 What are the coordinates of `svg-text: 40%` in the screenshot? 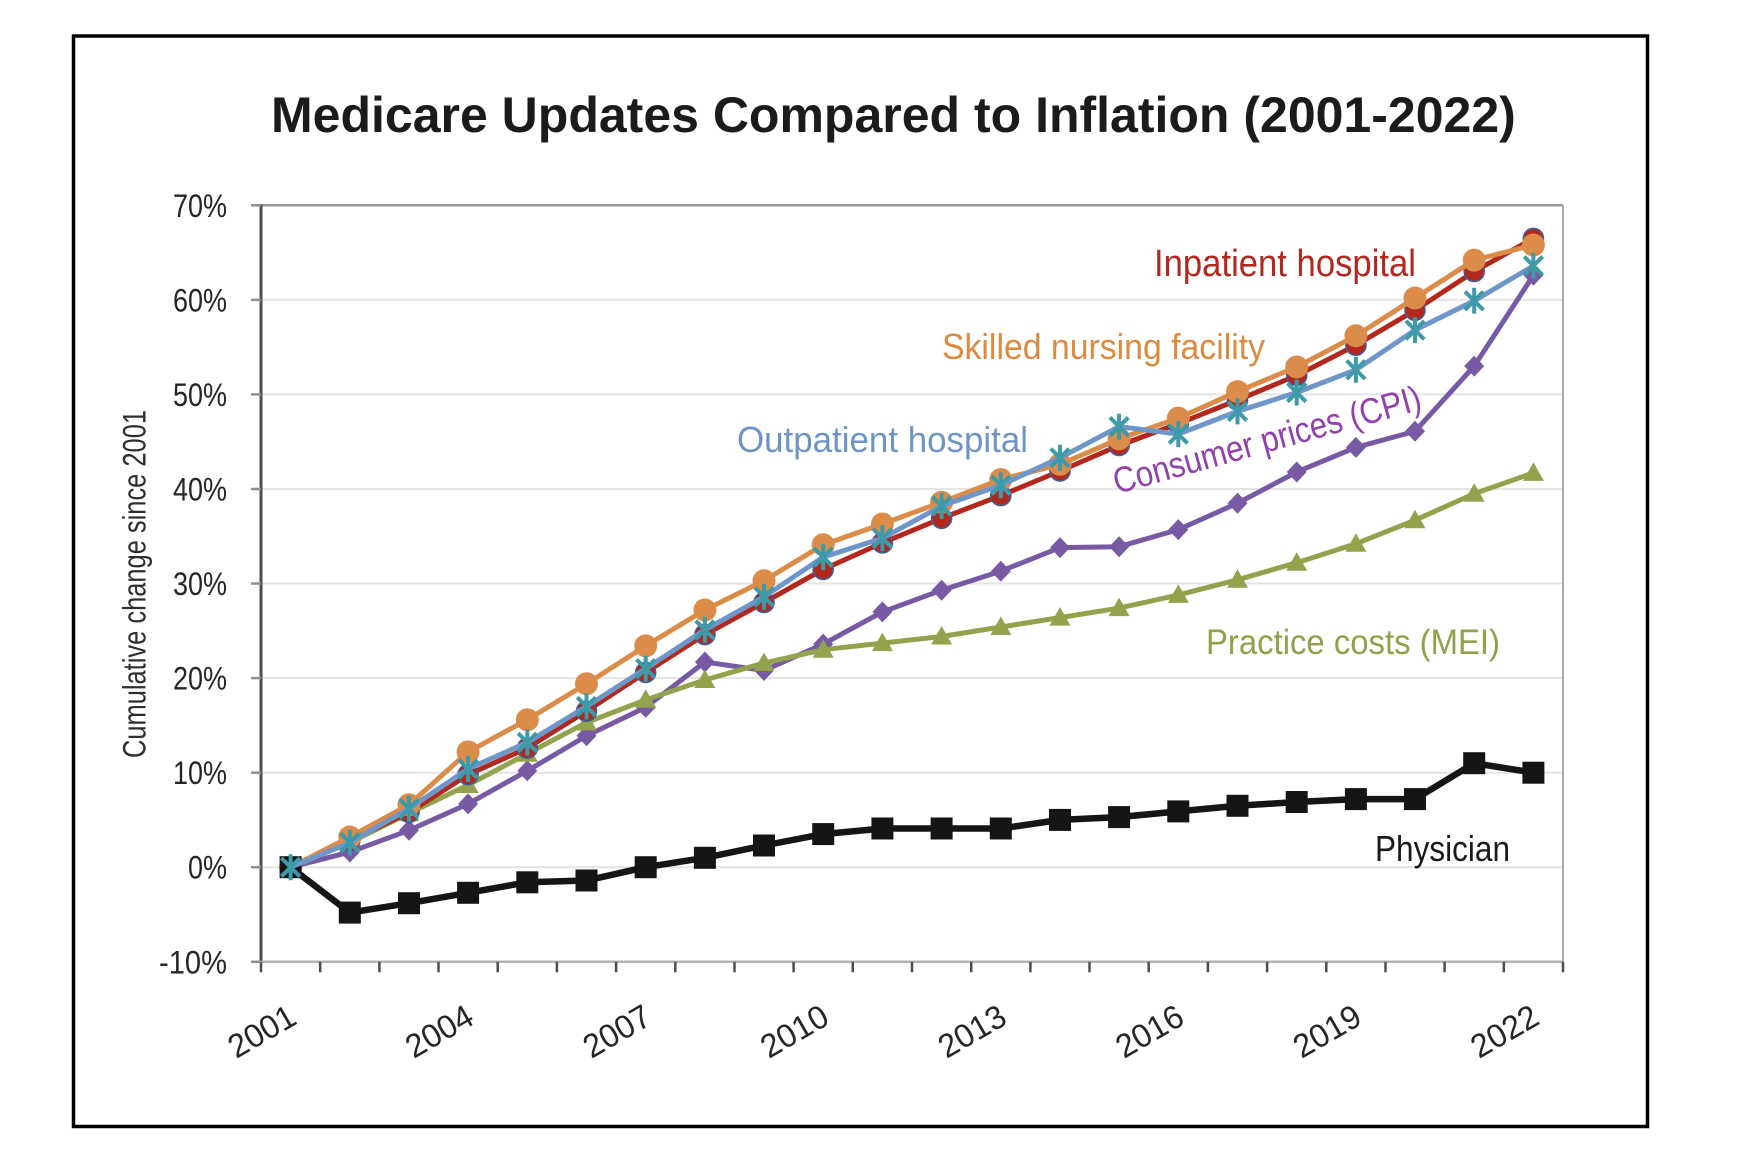 It's located at (200, 490).